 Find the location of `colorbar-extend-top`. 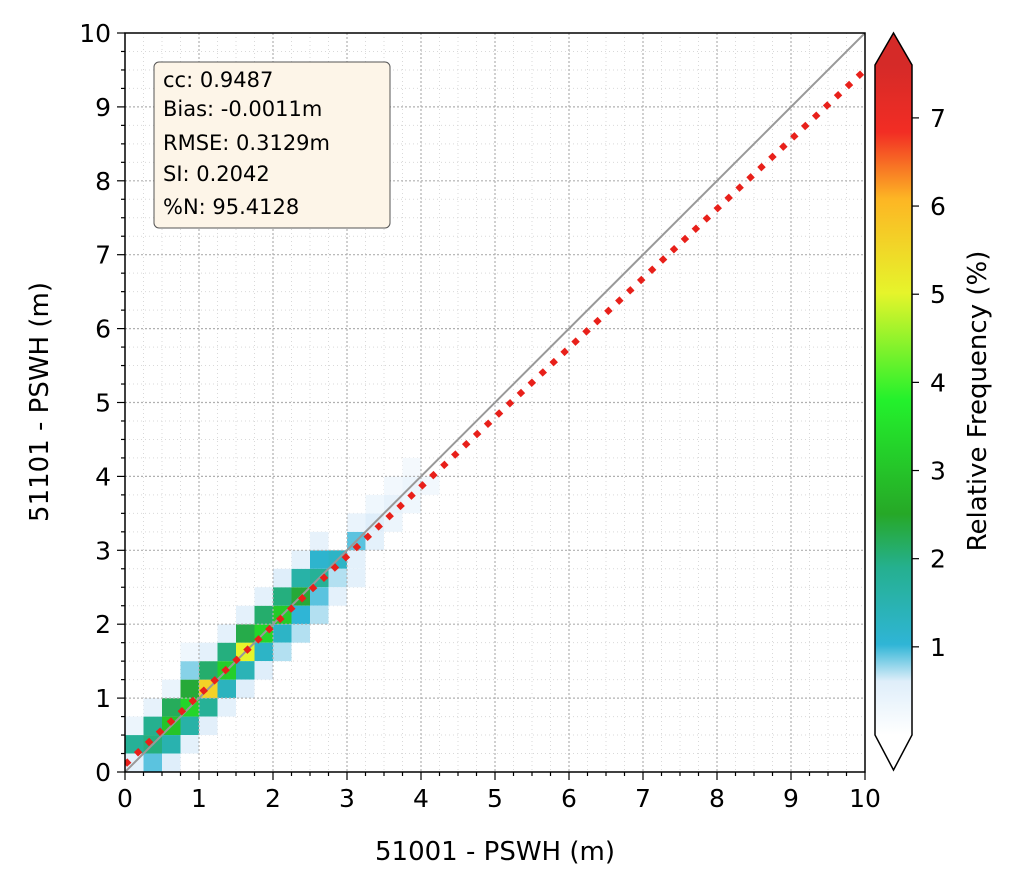

colorbar-extend-top is located at coordinates (893, 49).